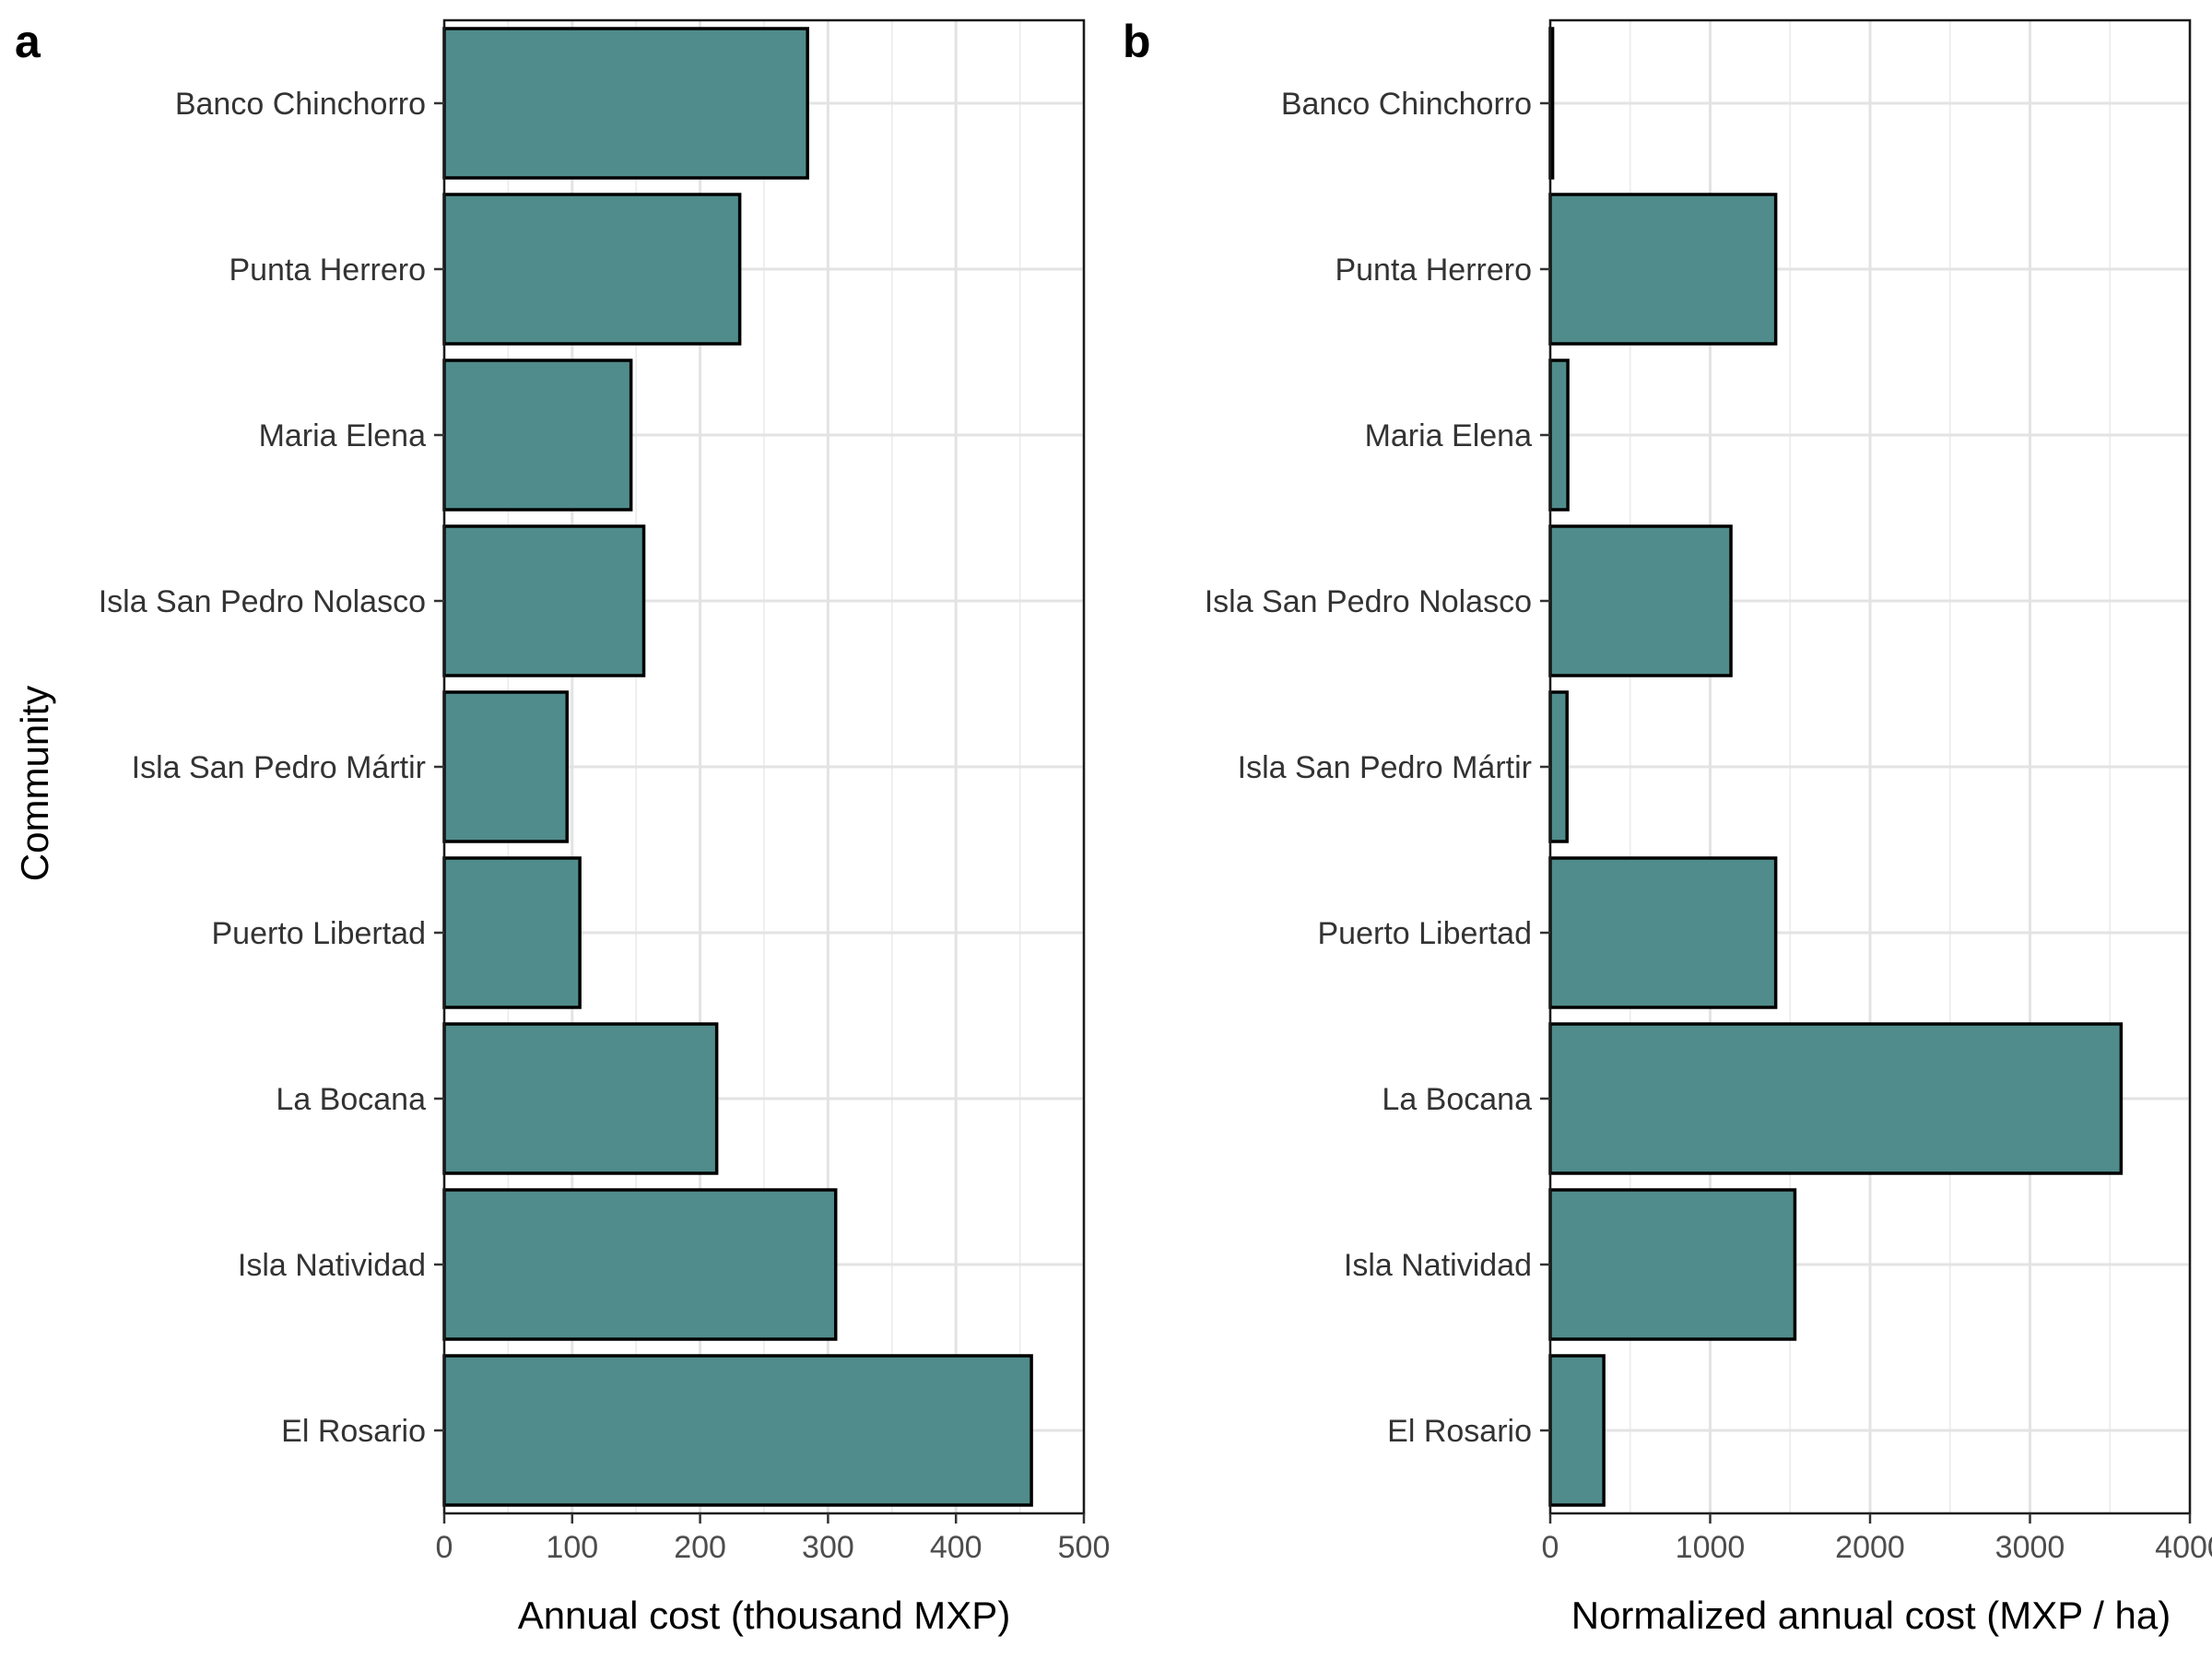 The width and height of the screenshot is (2212, 1659). What do you see at coordinates (1406, 104) in the screenshot?
I see `panel-b-category-label: Banco Chinchorro` at bounding box center [1406, 104].